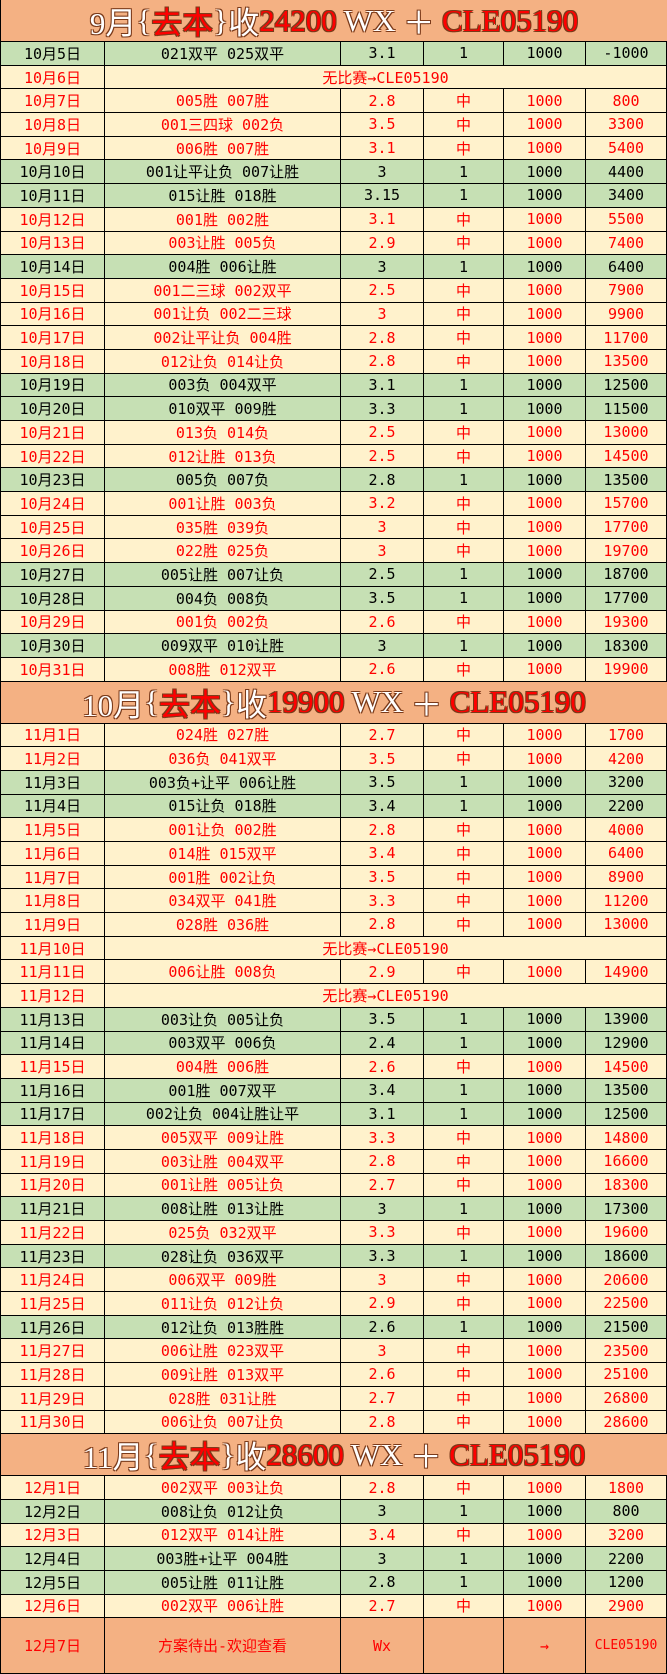 Image resolution: width=667 pixels, height=1674 pixels. Describe the element at coordinates (223, 101) in the screenshot. I see `picks-cell: 005胜 007胜` at that location.